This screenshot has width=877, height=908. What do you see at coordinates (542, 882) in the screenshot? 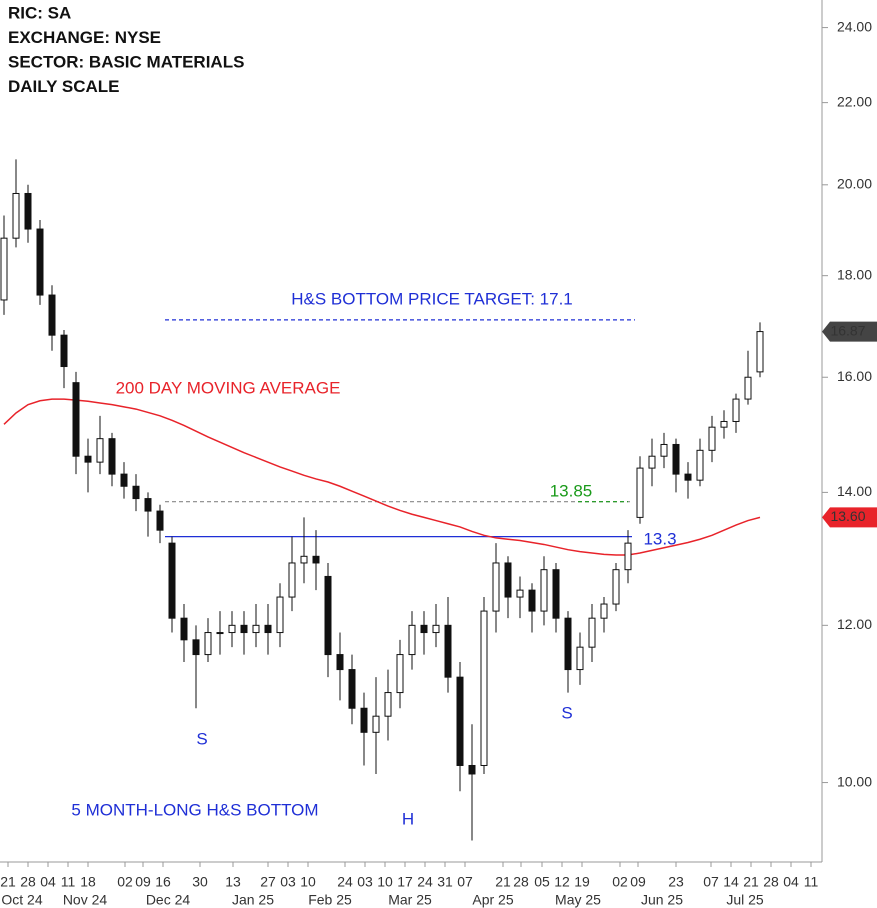
I see `x-tick-label: 05` at bounding box center [542, 882].